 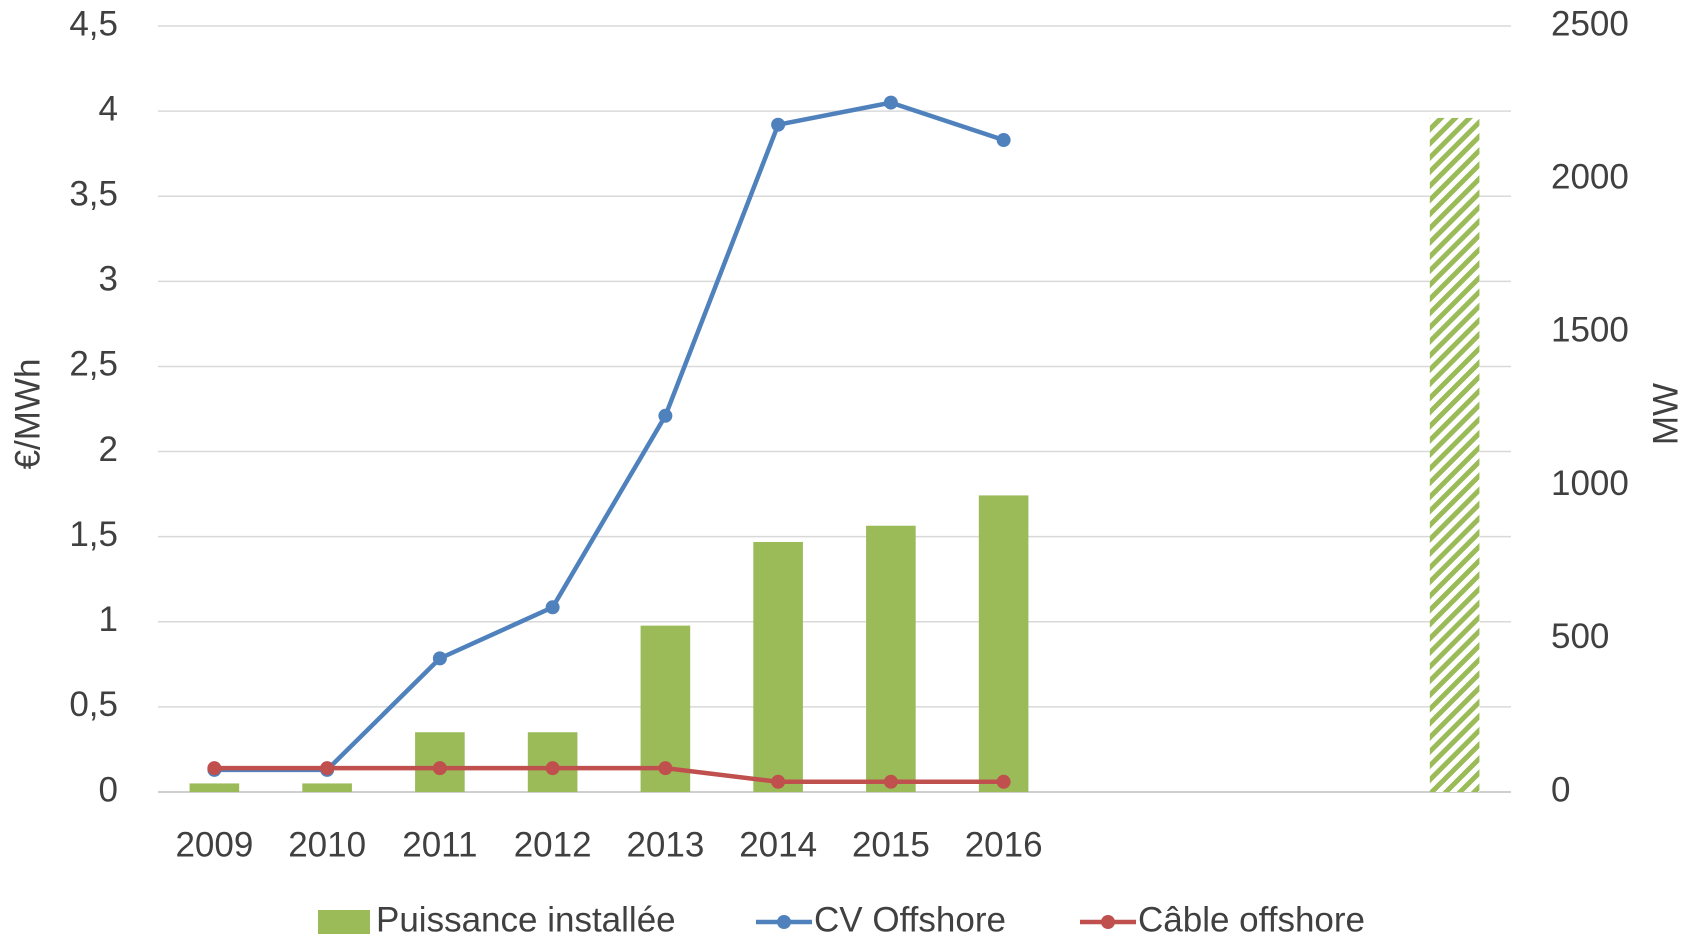 I want to click on y-tick-label: 1,5, so click(x=93, y=534).